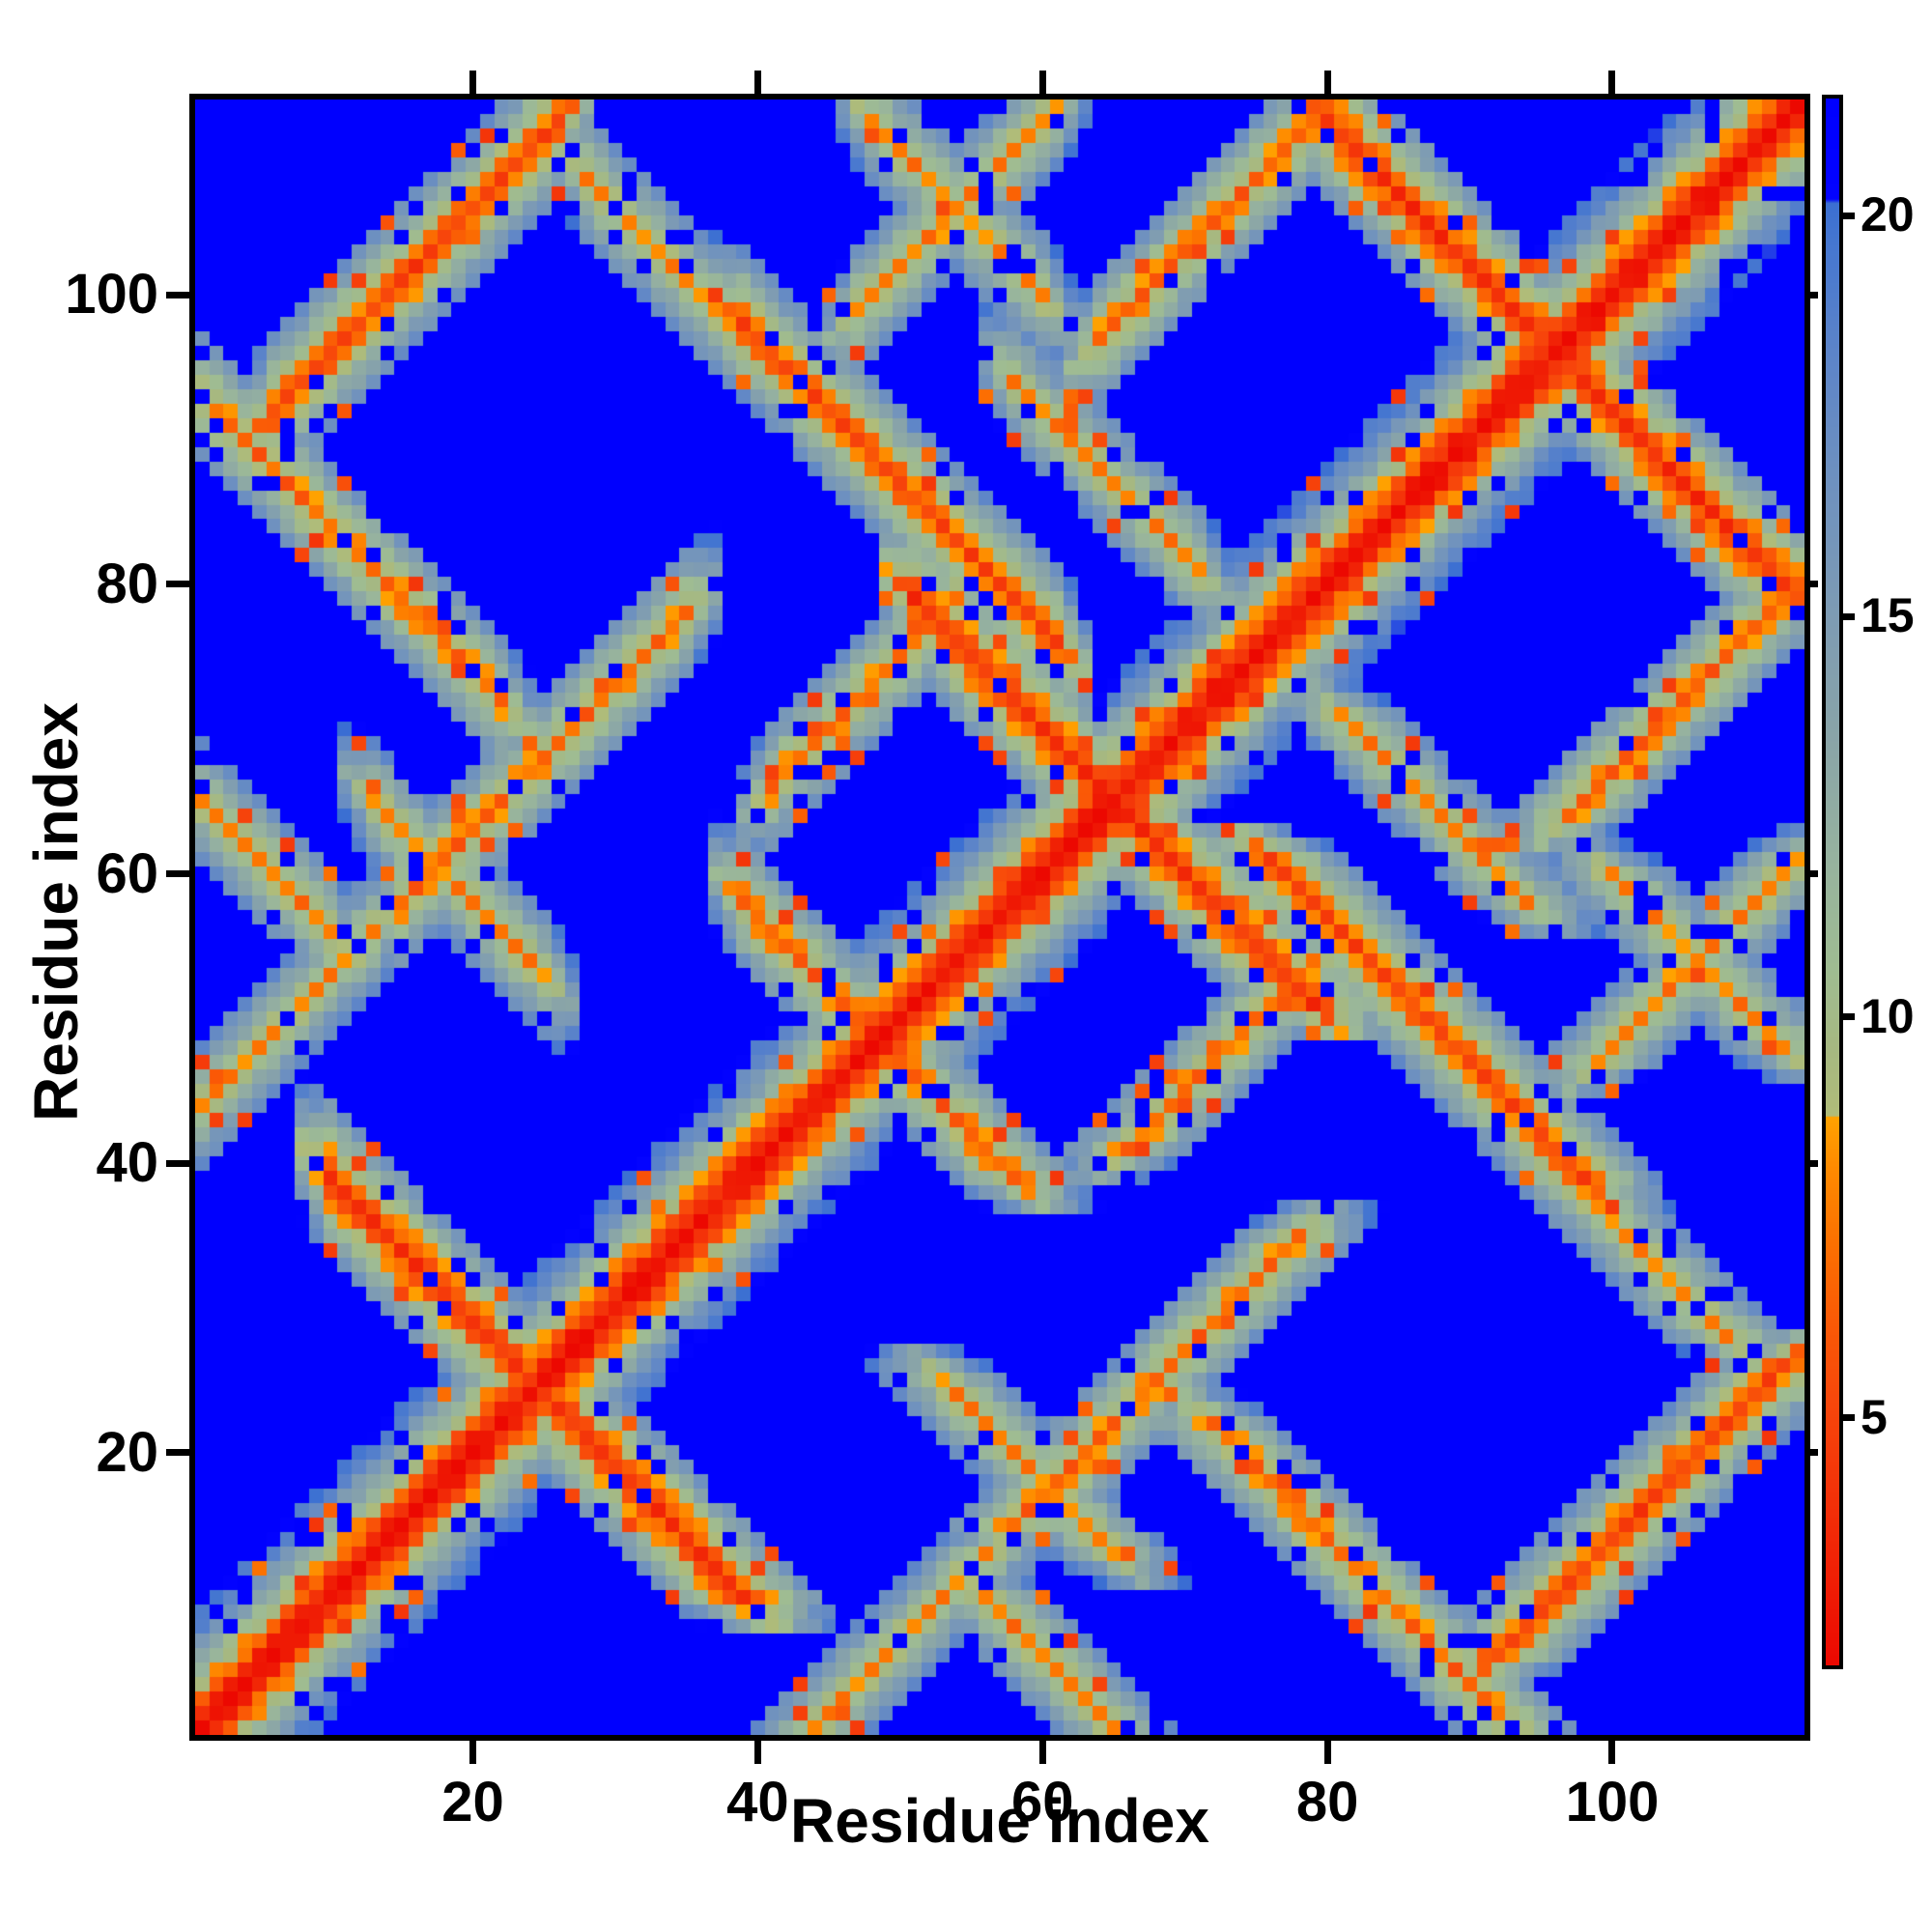 The height and width of the screenshot is (1932, 1932). What do you see at coordinates (56, 912) in the screenshot?
I see `y-axis-title: Residue index` at bounding box center [56, 912].